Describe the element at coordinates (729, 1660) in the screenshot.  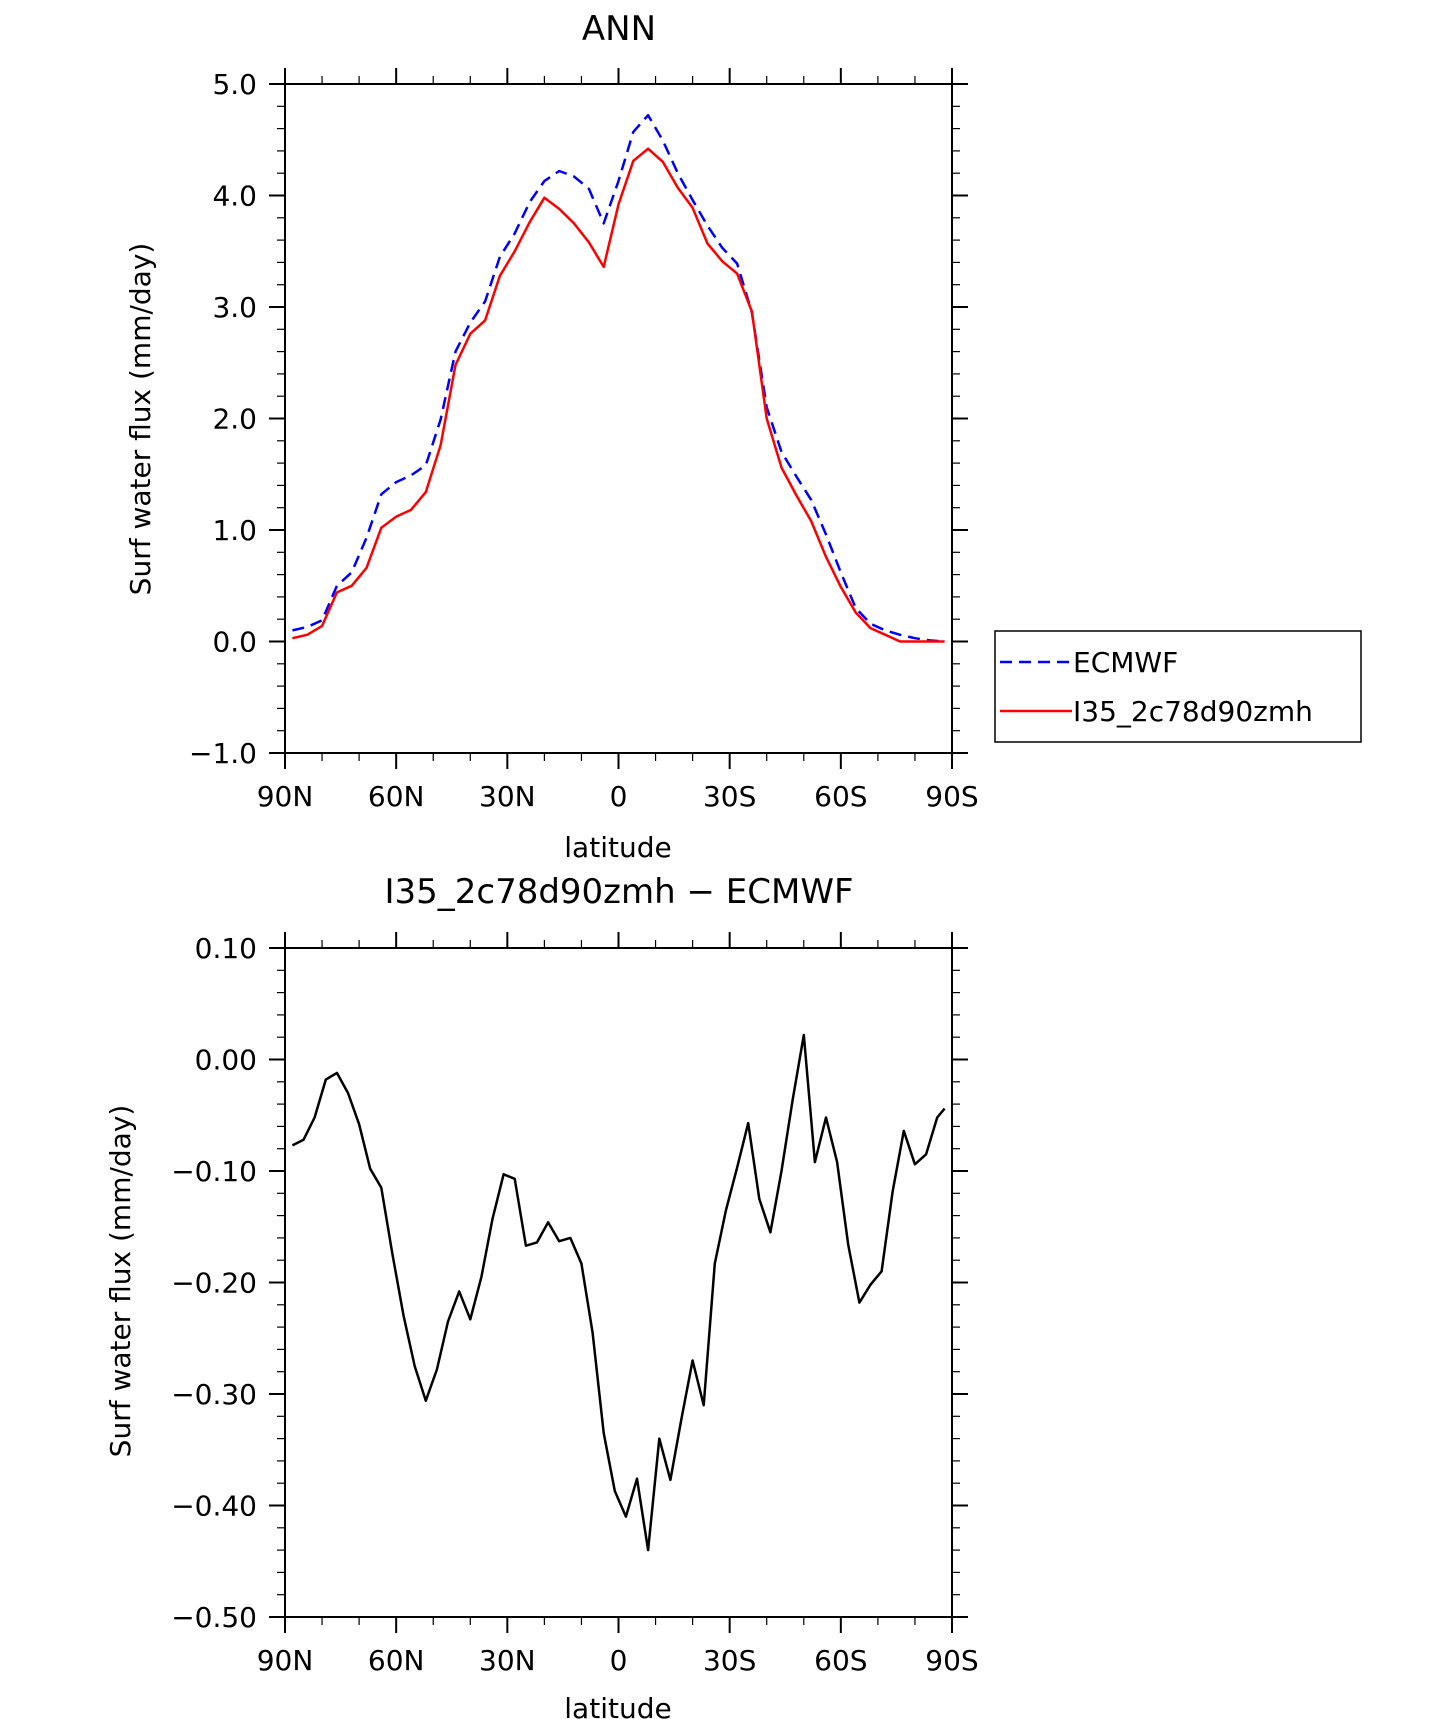
I see `bottom-x-tick-label: 30S` at that location.